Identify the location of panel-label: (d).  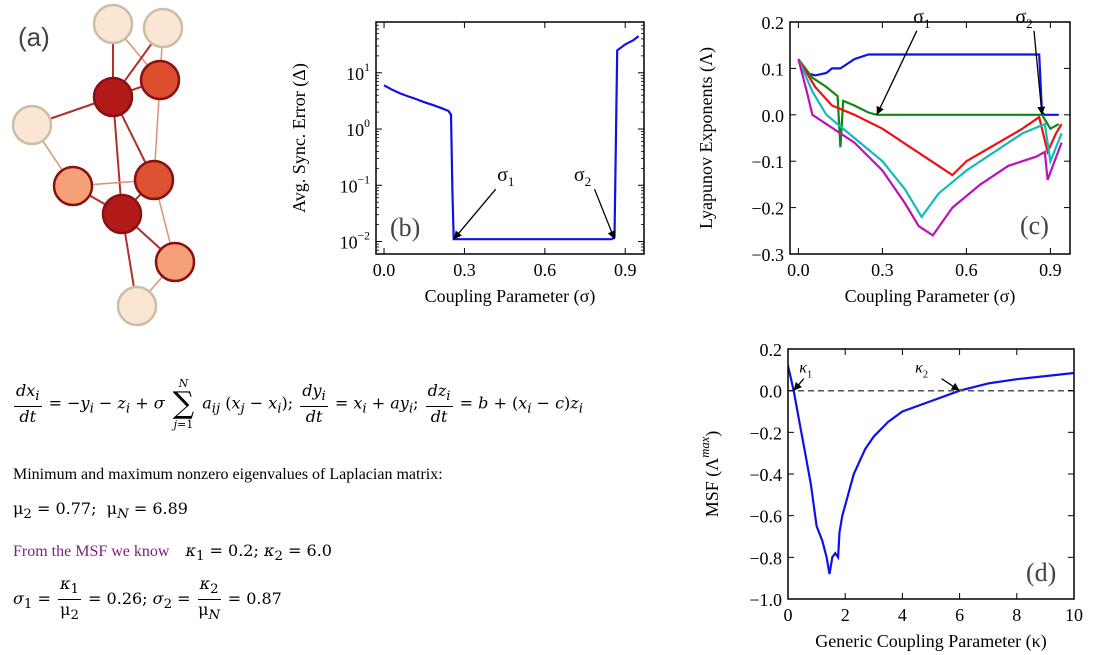
(1041, 572).